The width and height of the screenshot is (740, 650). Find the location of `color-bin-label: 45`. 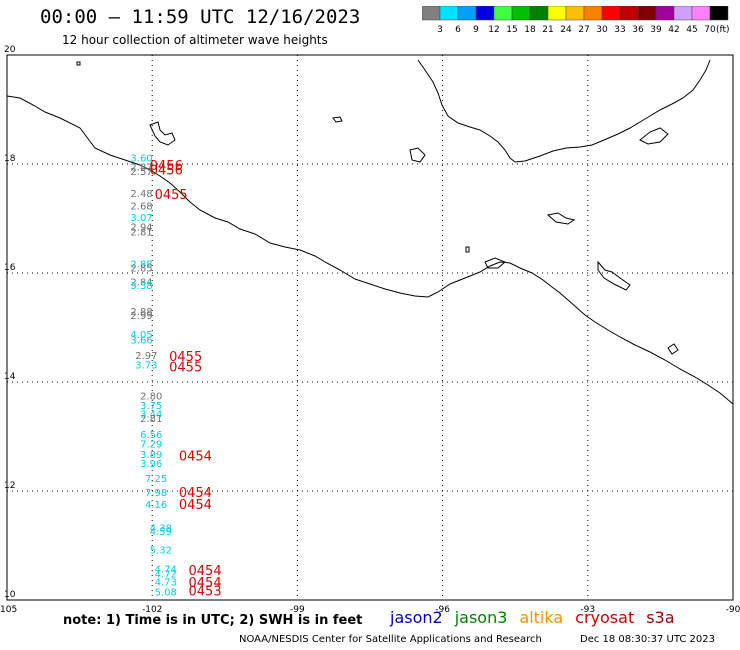

color-bin-label: 45 is located at coordinates (691, 30).